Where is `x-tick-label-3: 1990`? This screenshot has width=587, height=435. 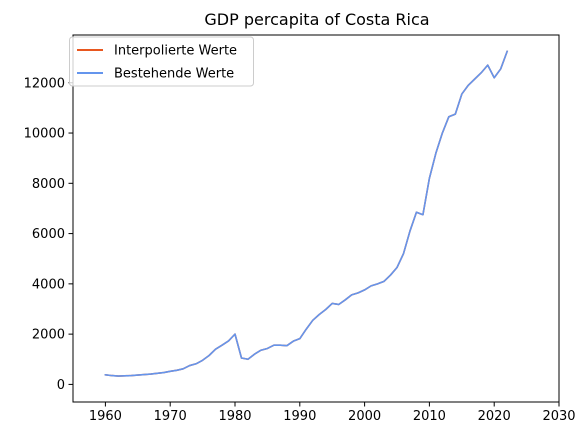 x-tick-label-3: 1990 is located at coordinates (299, 416).